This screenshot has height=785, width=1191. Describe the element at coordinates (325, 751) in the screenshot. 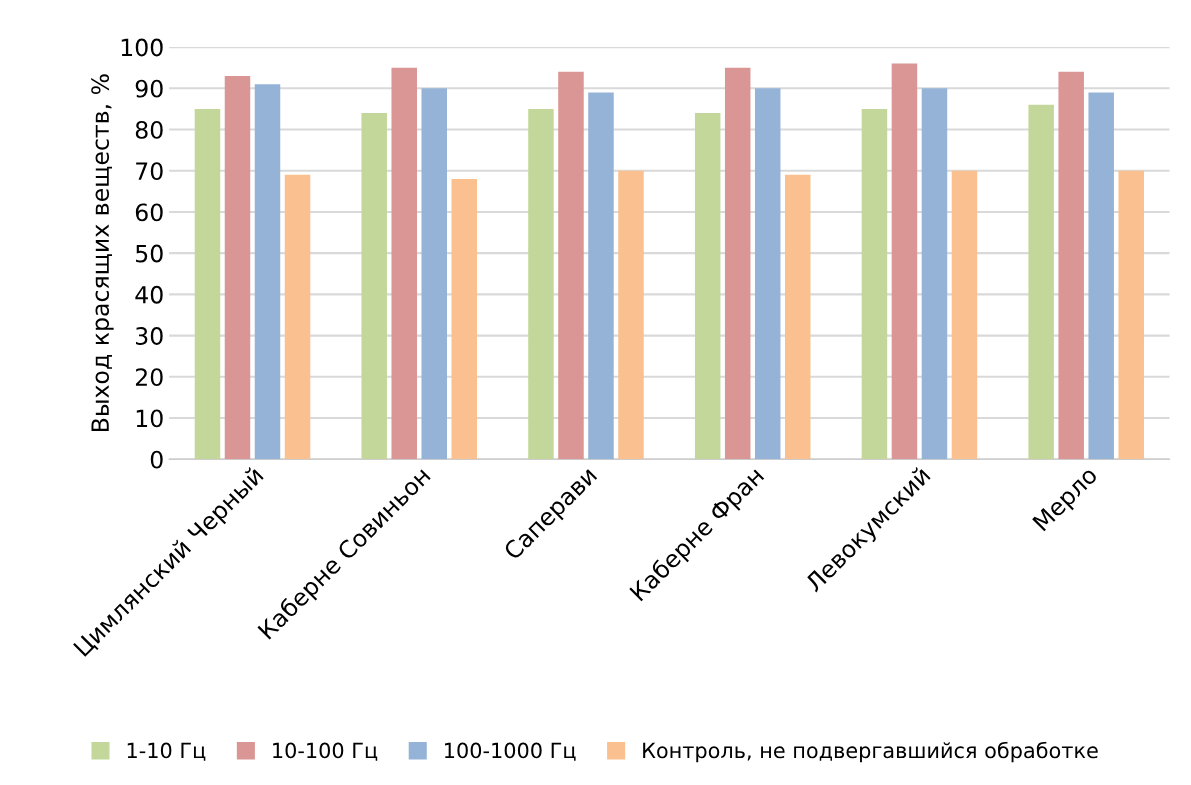

I see `legend-label: 10-100 Гц` at that location.